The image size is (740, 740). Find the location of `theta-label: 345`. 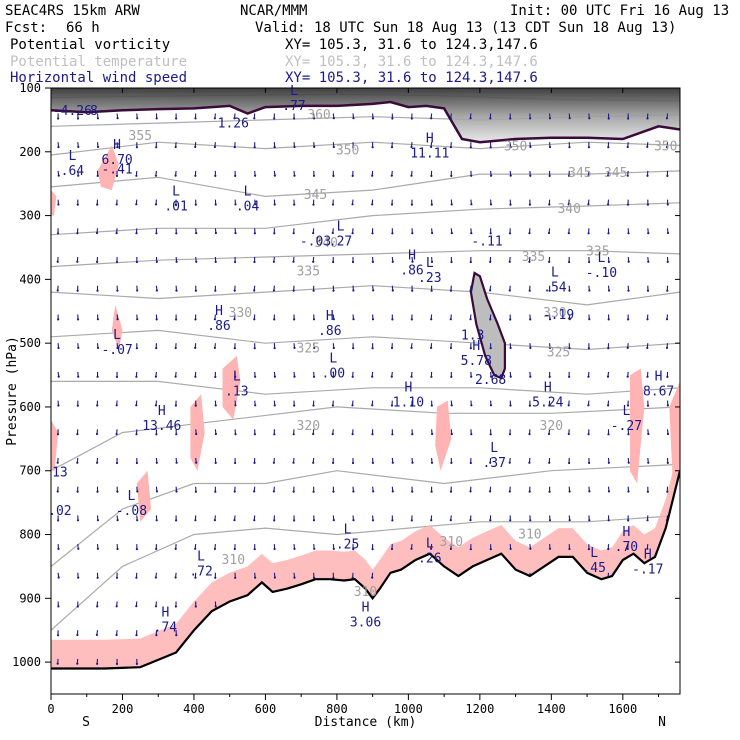

theta-label: 345 is located at coordinates (615, 173).